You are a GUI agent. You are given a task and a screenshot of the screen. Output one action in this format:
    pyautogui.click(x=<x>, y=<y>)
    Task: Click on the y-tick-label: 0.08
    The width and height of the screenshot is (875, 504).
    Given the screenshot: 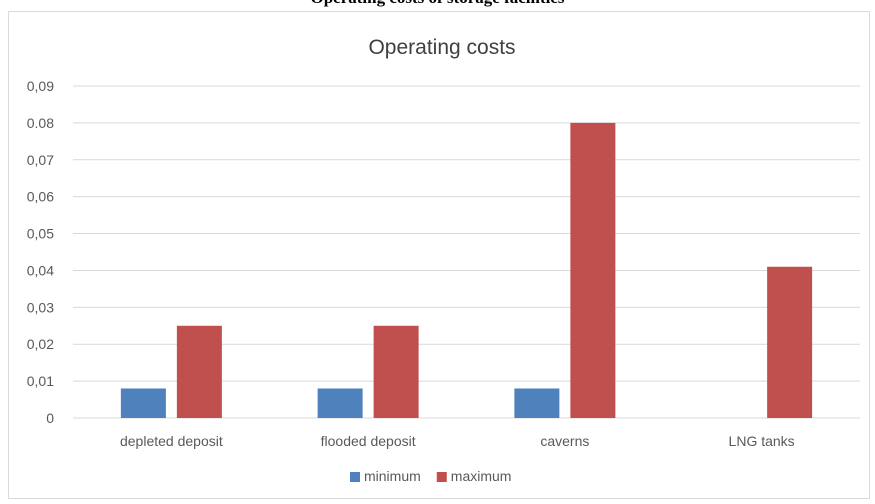 What is the action you would take?
    pyautogui.click(x=40, y=123)
    